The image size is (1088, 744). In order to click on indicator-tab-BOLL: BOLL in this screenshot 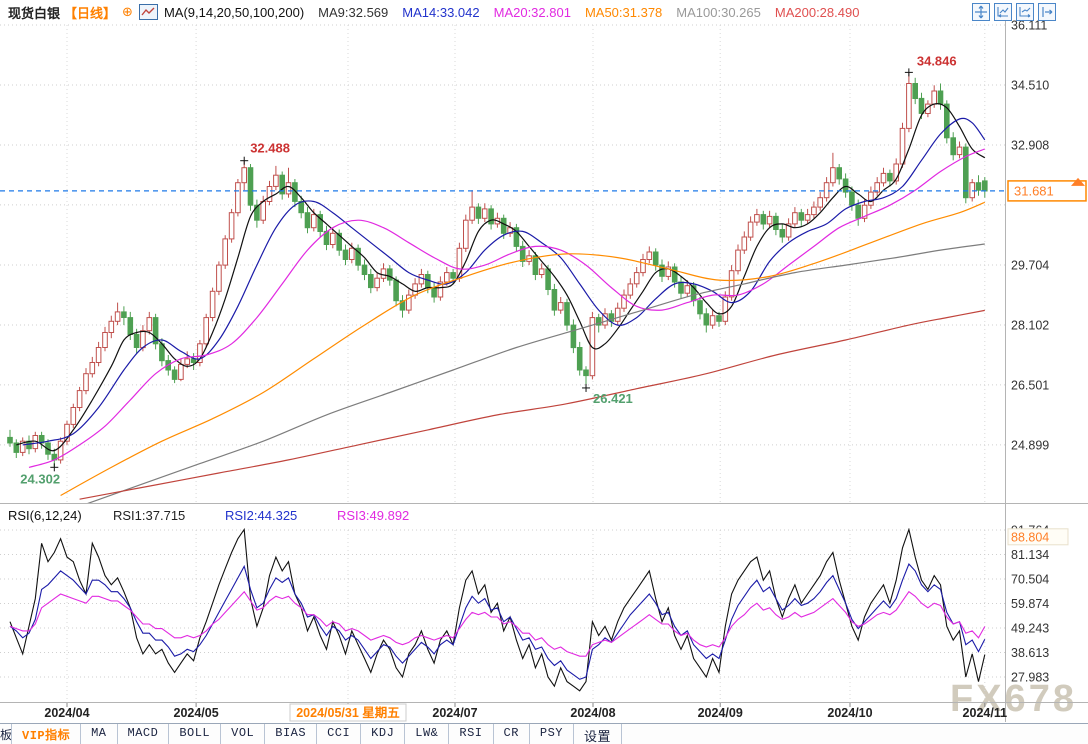, I will do `click(195, 734)`.